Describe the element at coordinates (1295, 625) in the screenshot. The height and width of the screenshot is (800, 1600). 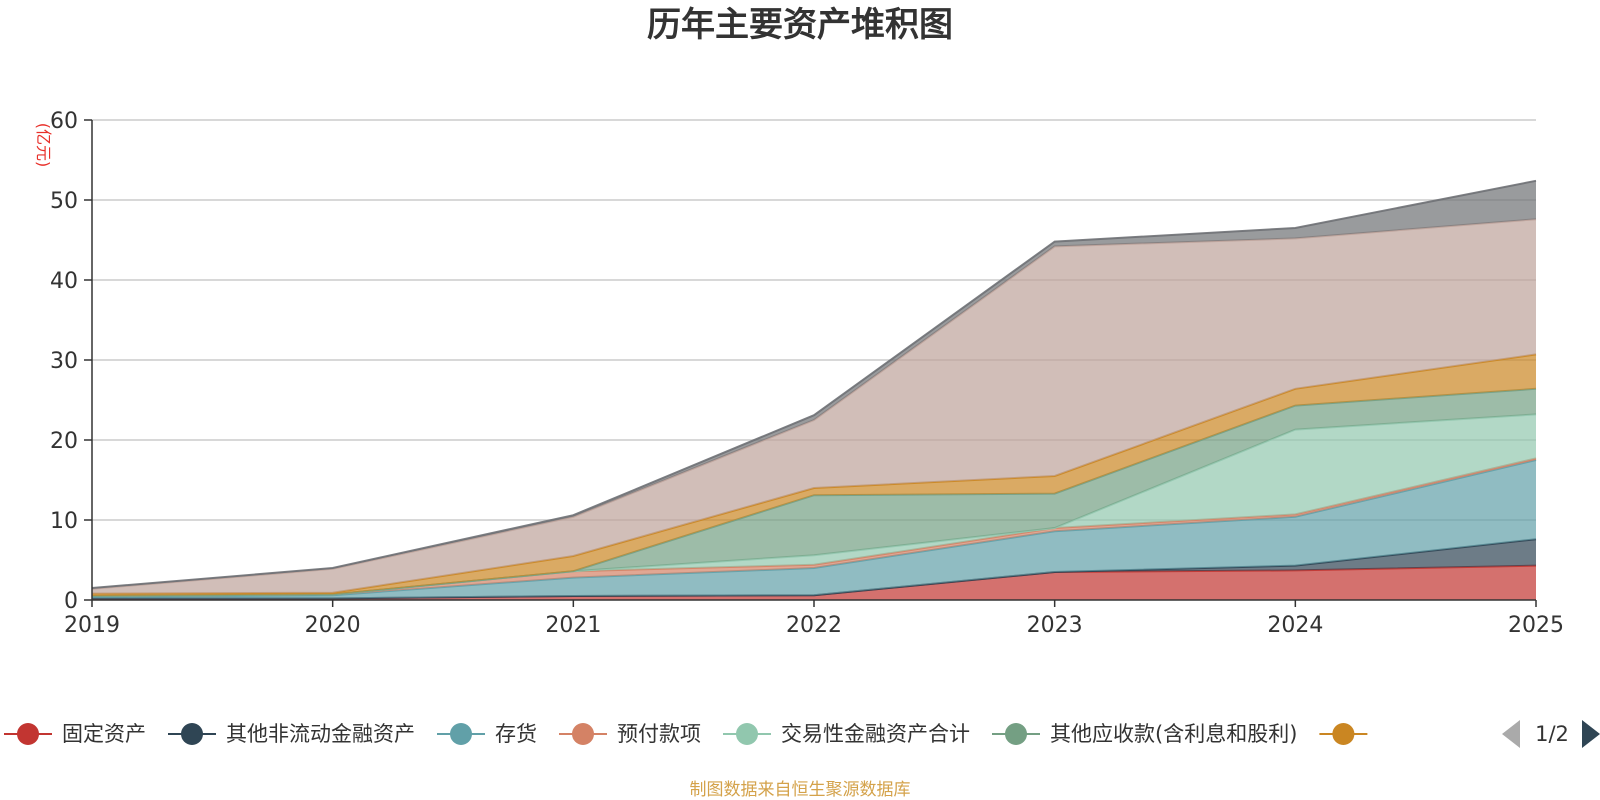
I see `x-tick-label: 2024` at that location.